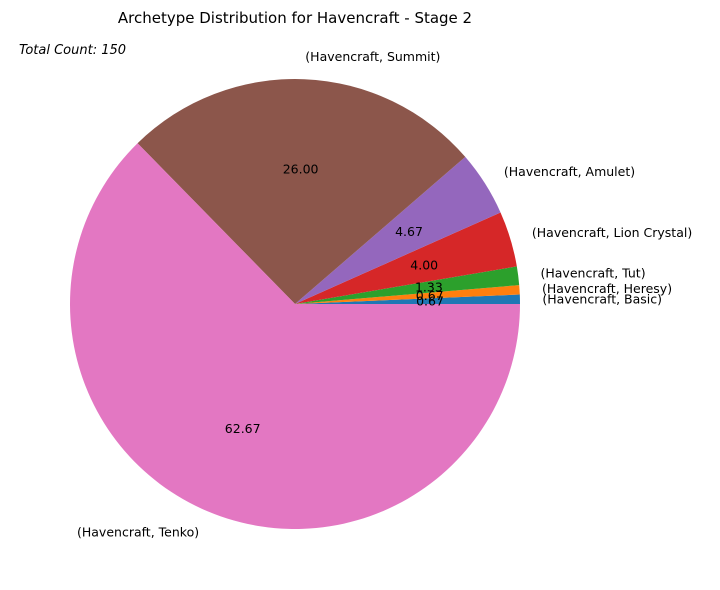 The image size is (720, 590). I want to click on pie-value-label-6: 62.67, so click(243, 428).